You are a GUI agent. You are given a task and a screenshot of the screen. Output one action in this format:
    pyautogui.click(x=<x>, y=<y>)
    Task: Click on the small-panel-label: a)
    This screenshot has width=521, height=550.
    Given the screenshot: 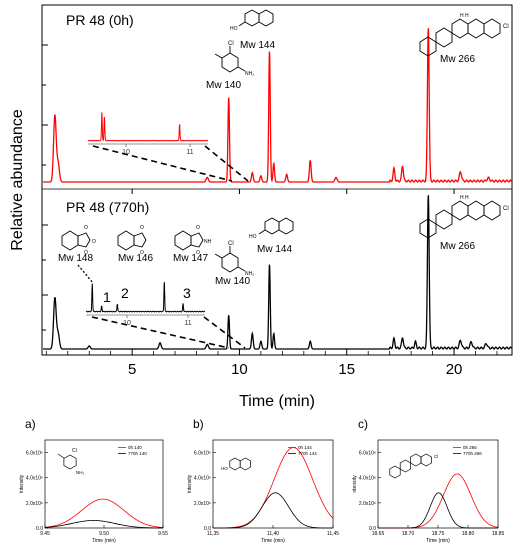 What is the action you would take?
    pyautogui.click(x=30, y=424)
    